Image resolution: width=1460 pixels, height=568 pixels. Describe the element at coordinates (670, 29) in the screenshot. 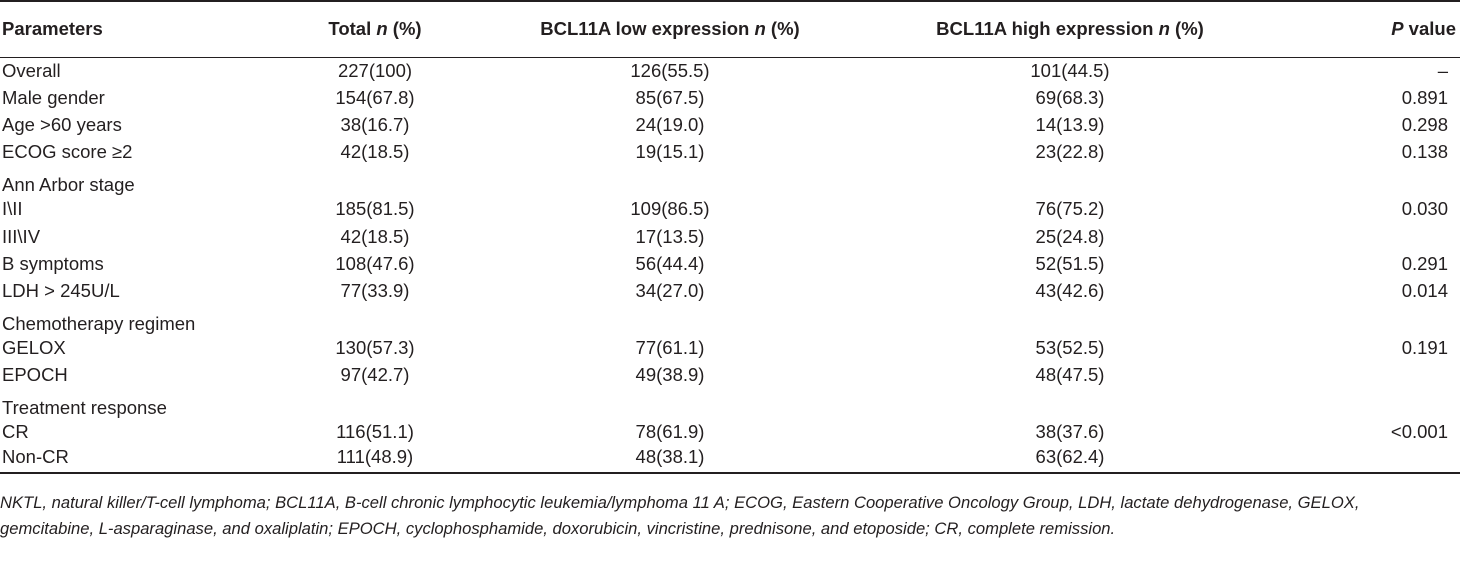

I see `header-low-expression: BCL11A low expression n (%)` at that location.